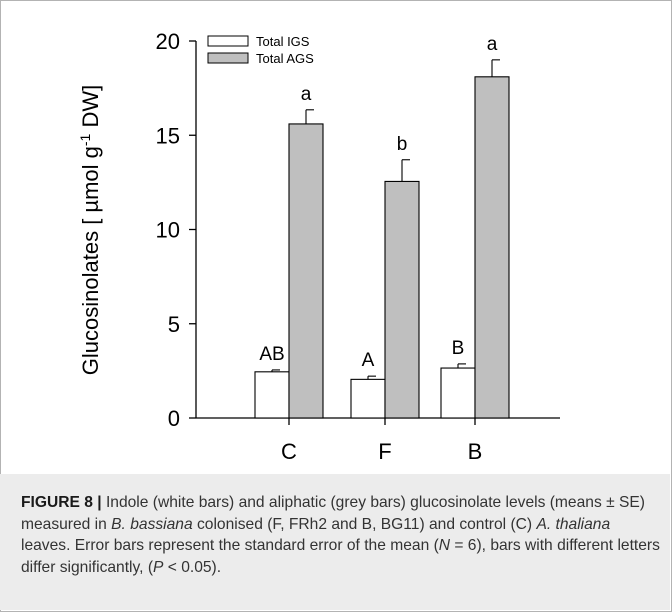  Describe the element at coordinates (272, 395) in the screenshot. I see `bar-C-igs` at that location.